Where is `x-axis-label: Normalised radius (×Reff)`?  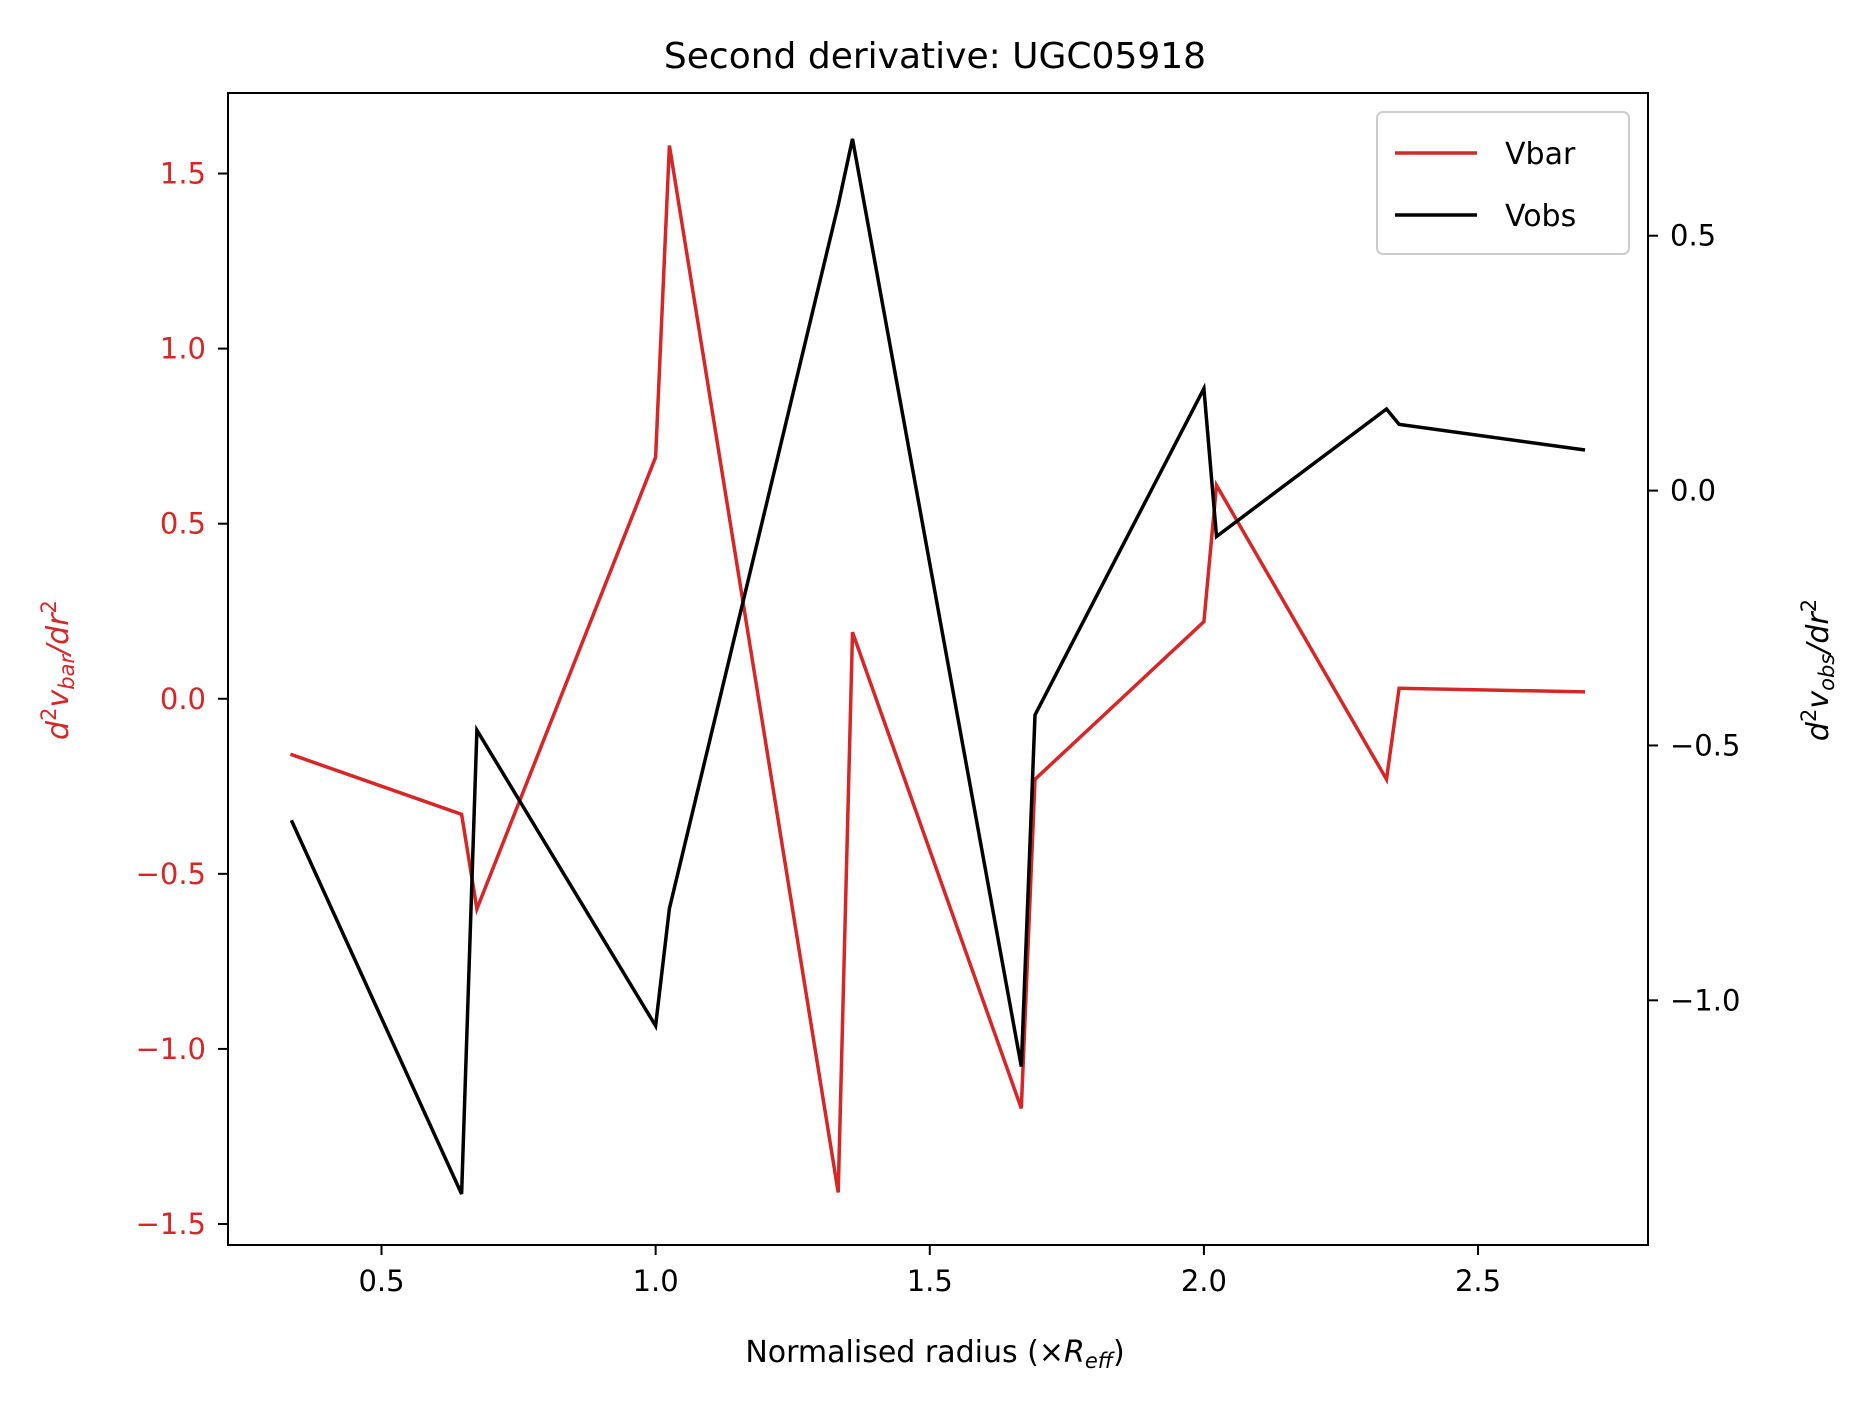 x-axis-label: Normalised radius (×Reff) is located at coordinates (934, 1354).